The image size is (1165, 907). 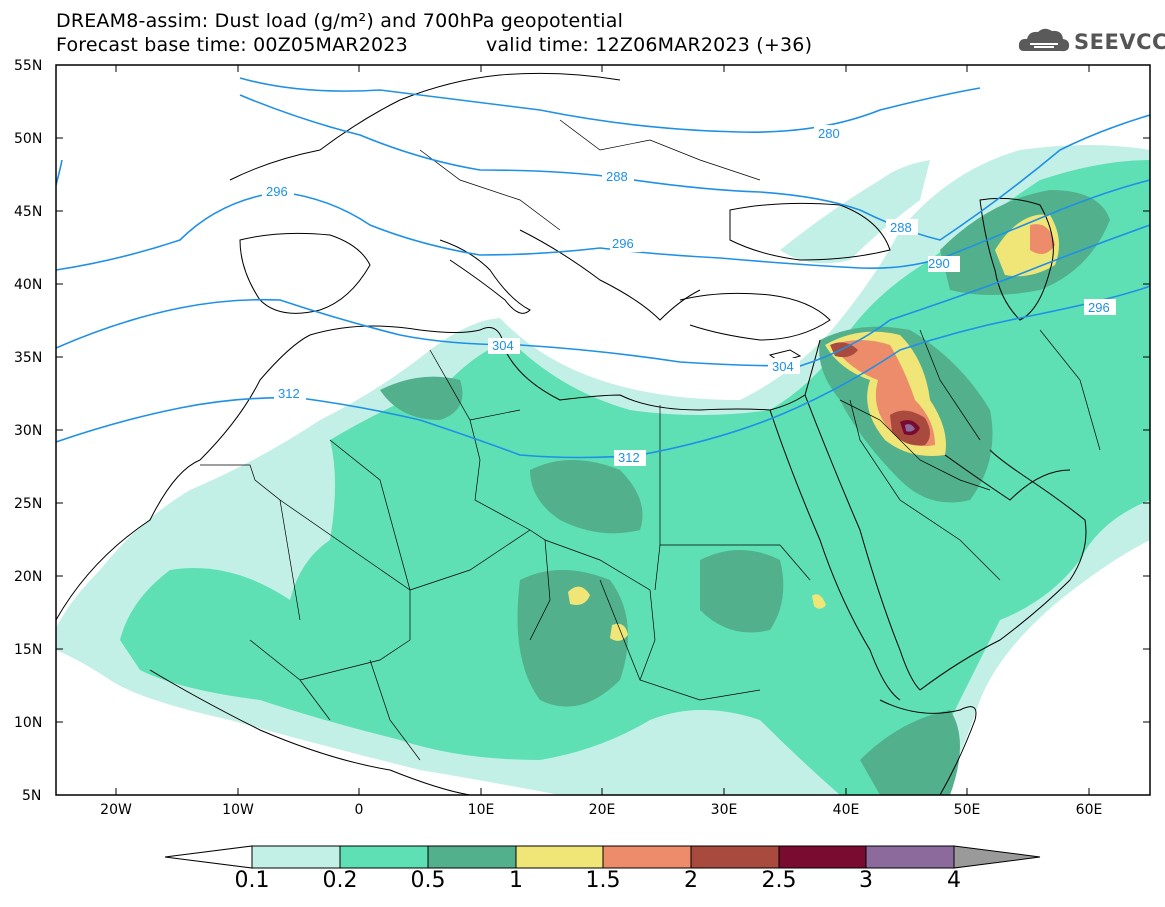 What do you see at coordinates (1042, 239) in the screenshot?
I see `dust-level-1.5-caspian` at bounding box center [1042, 239].